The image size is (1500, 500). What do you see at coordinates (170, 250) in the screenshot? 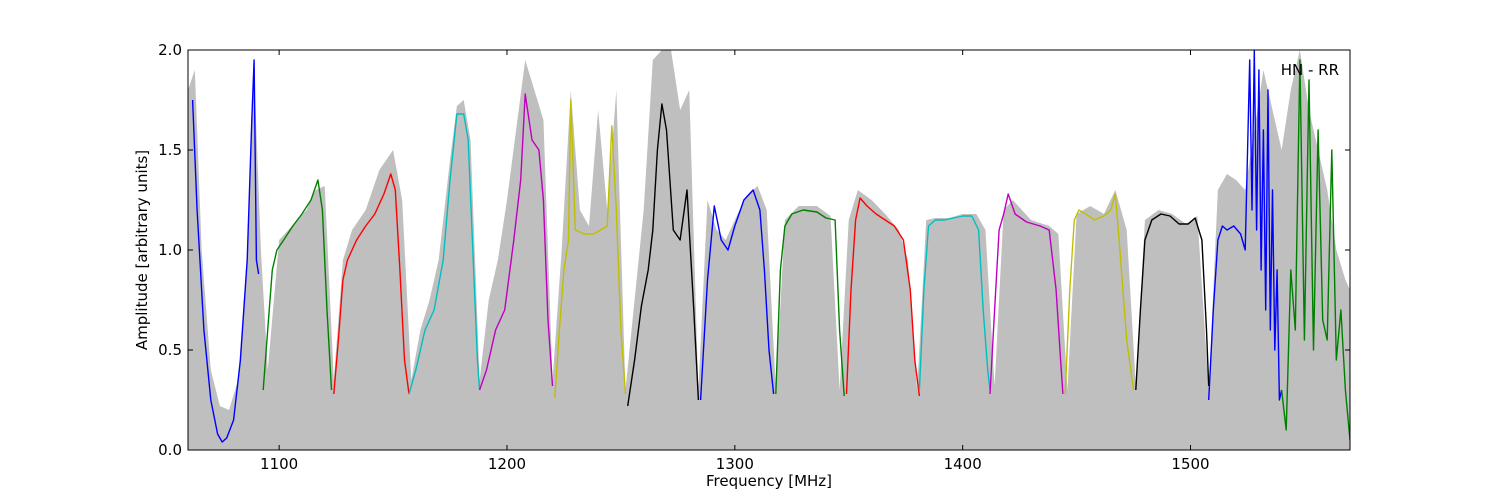
I see `y-tick-label: 1.0` at bounding box center [170, 250].